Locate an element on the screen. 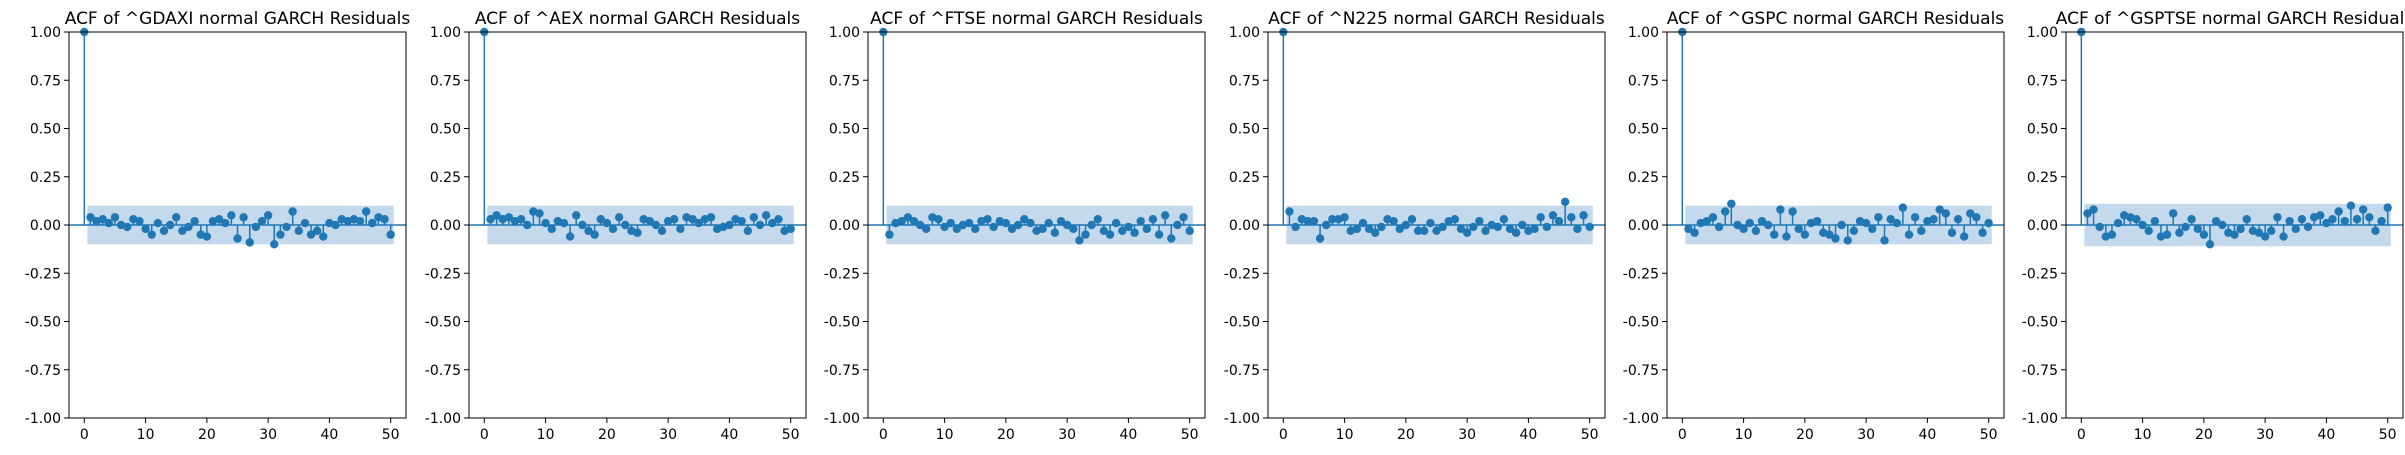 The height and width of the screenshot is (455, 2405). y-tick-label: -1.00 is located at coordinates (1242, 419).